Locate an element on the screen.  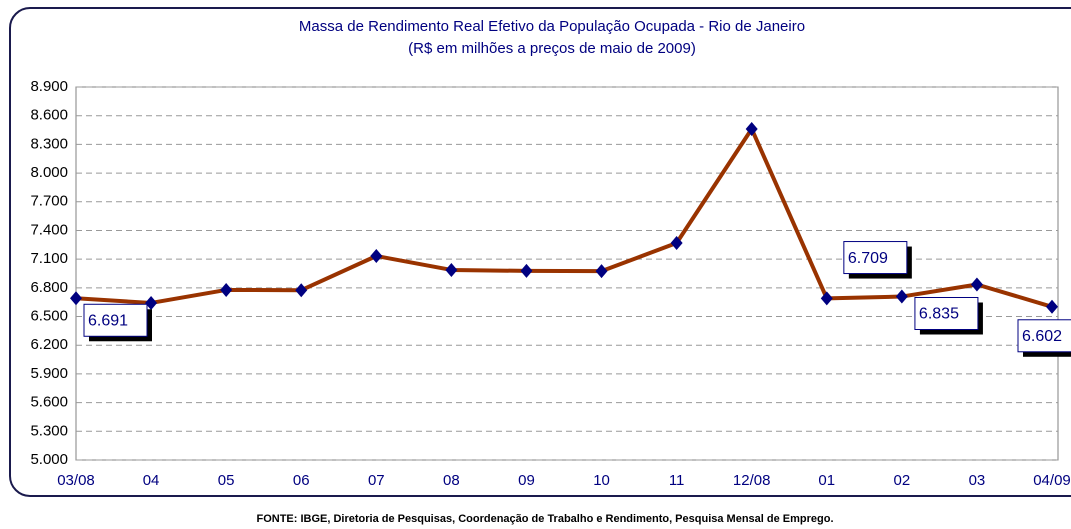
x-tick-label: 05 is located at coordinates (226, 480).